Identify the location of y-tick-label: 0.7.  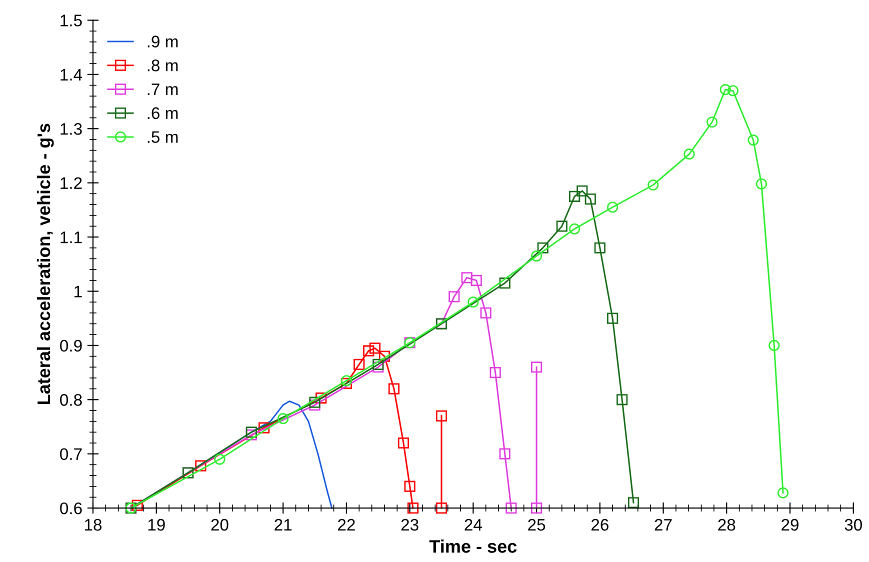
(71, 454).